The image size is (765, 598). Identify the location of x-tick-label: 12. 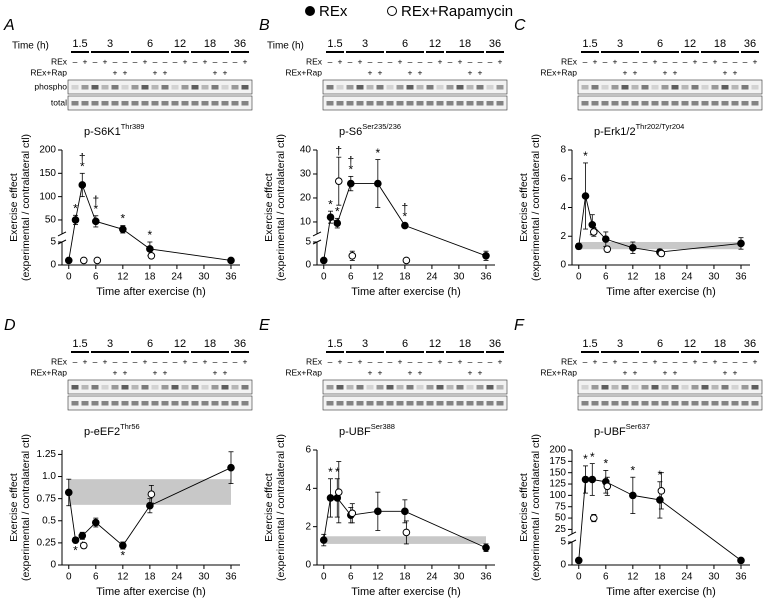
(123, 277).